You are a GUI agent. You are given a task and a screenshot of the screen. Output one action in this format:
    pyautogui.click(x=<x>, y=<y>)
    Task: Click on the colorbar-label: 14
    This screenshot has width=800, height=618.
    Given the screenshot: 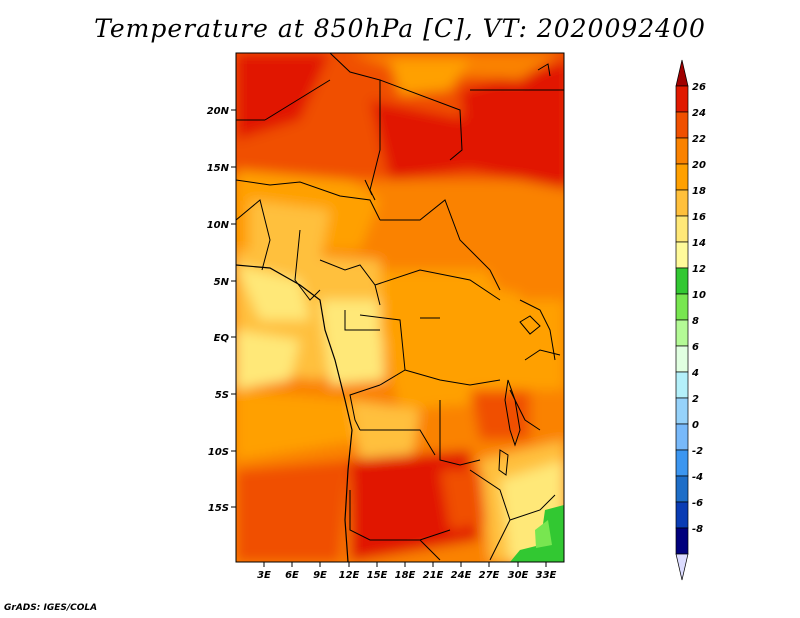 What is the action you would take?
    pyautogui.click(x=699, y=243)
    